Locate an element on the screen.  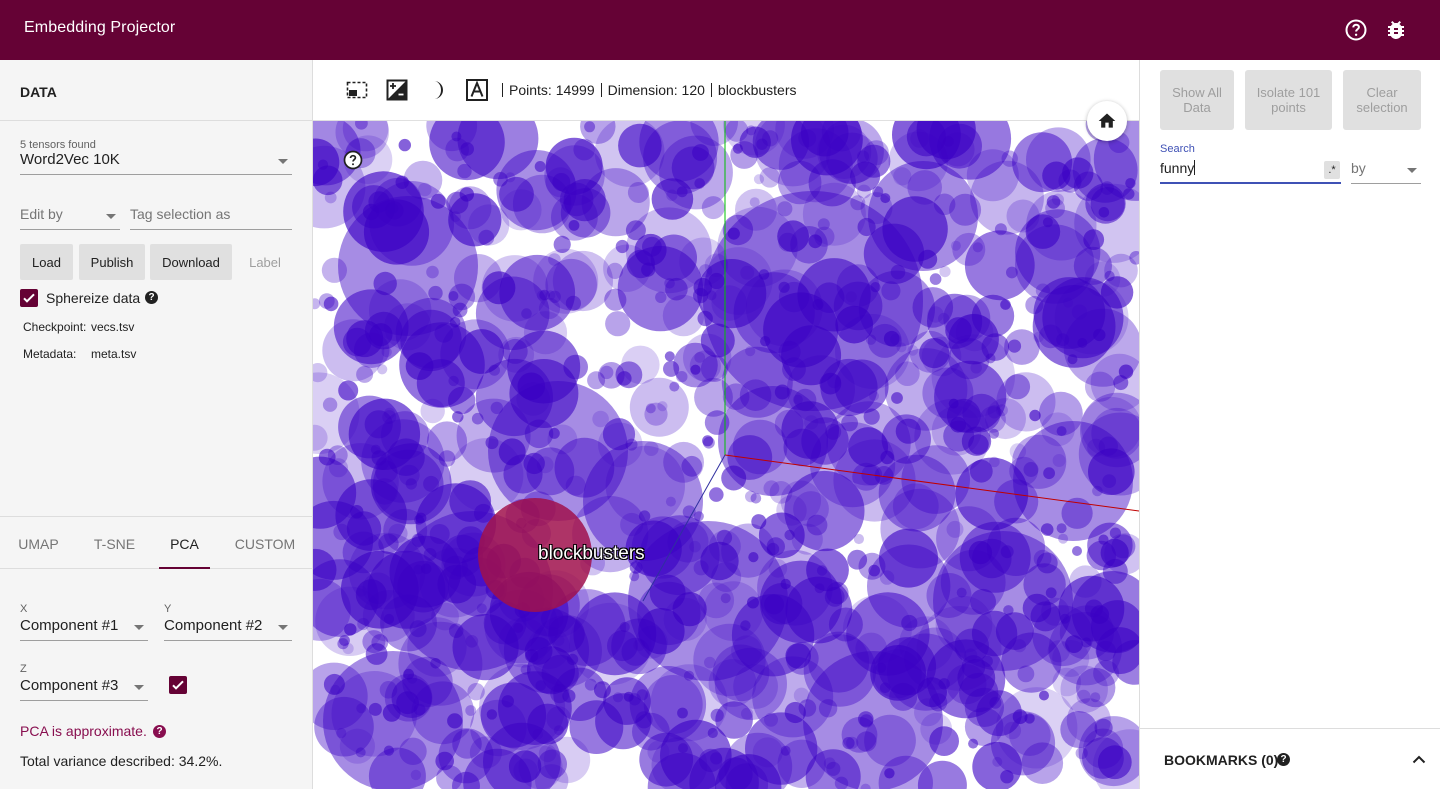
label-toggle-icon is located at coordinates (477, 90).